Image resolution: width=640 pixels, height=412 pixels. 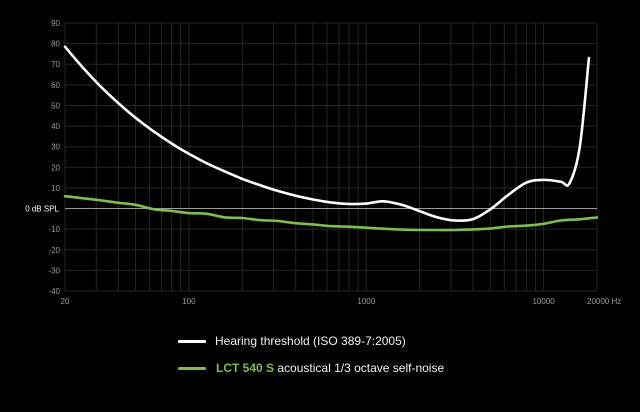 I want to click on reference-line-label: 0 dB SPL, so click(x=42, y=209).